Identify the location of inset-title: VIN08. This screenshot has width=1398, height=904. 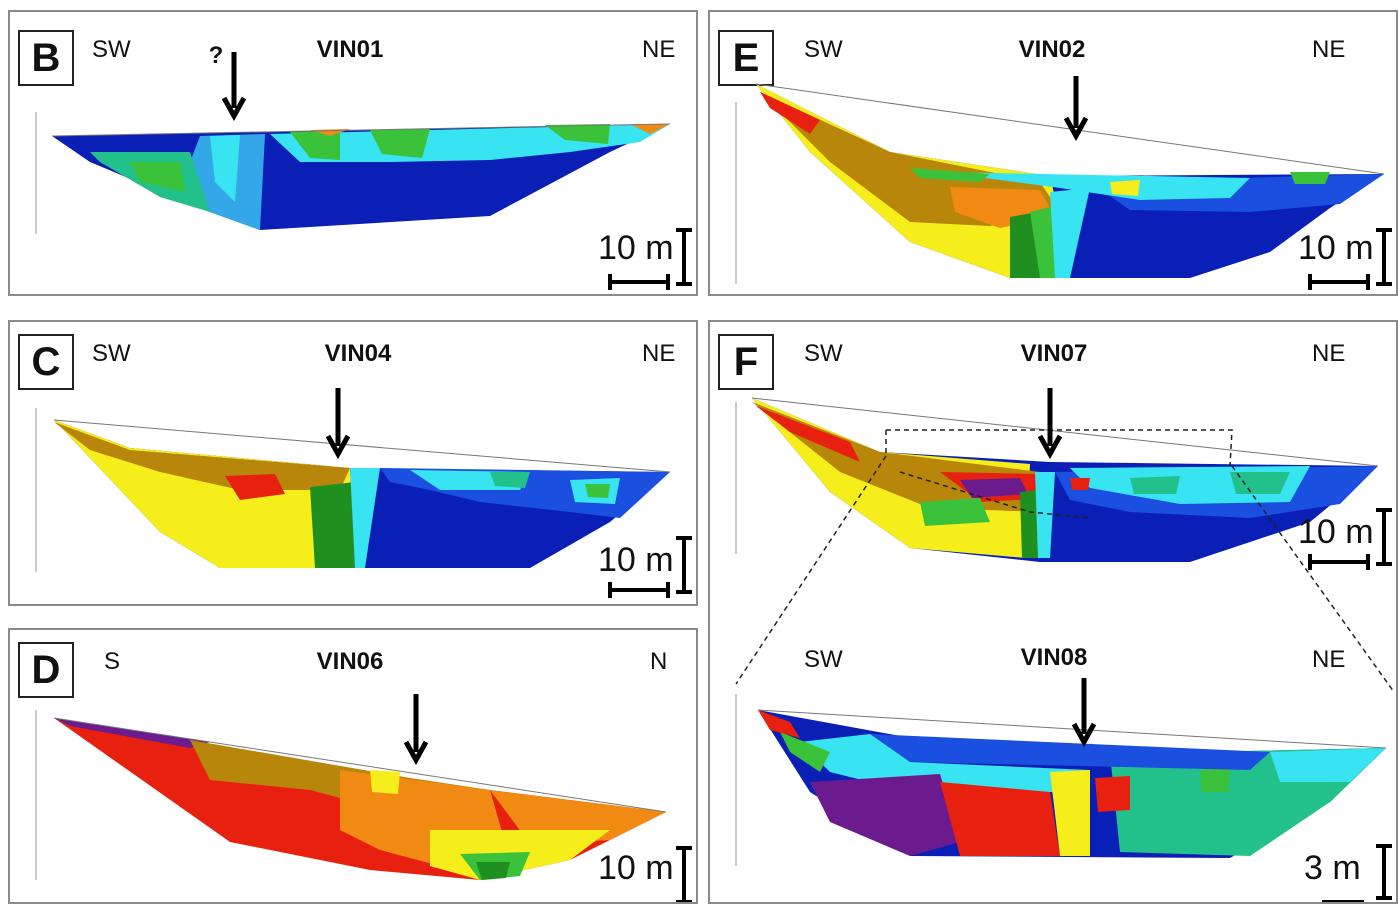
(1054, 658).